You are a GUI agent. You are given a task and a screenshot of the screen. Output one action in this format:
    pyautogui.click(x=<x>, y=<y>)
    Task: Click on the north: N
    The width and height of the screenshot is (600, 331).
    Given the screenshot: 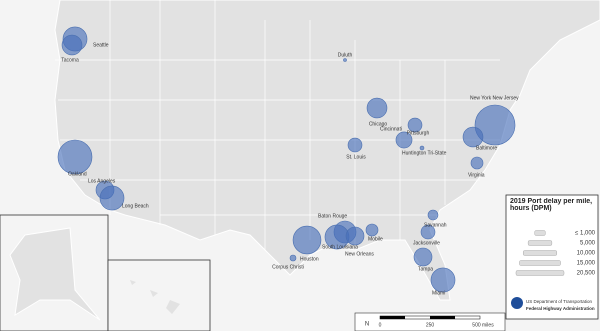 What is the action you would take?
    pyautogui.click(x=367, y=325)
    